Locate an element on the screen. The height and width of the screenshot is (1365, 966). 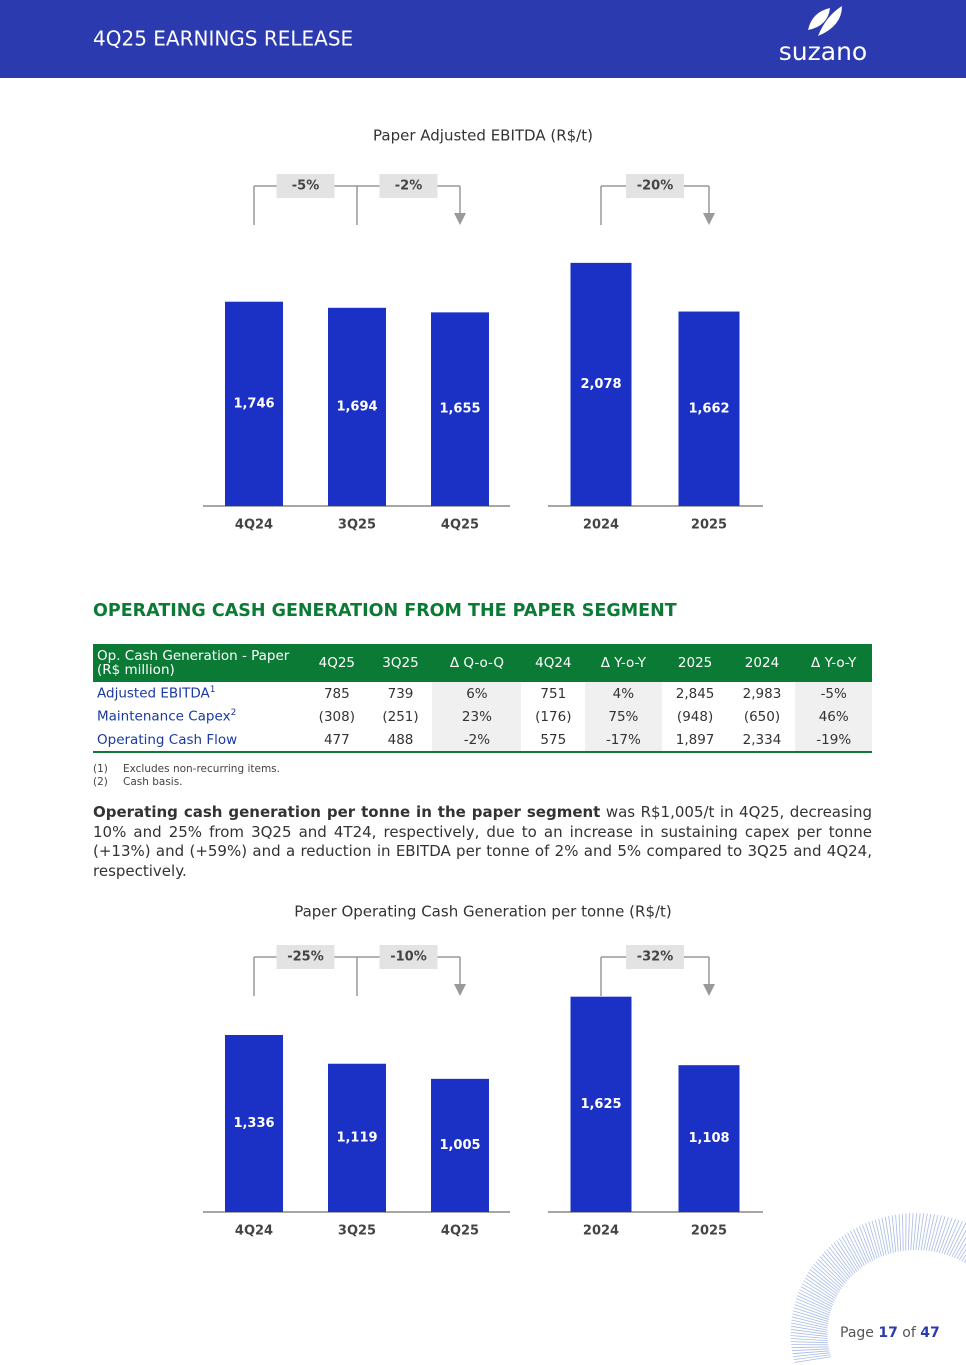
header-cell: 2024 is located at coordinates (762, 663).